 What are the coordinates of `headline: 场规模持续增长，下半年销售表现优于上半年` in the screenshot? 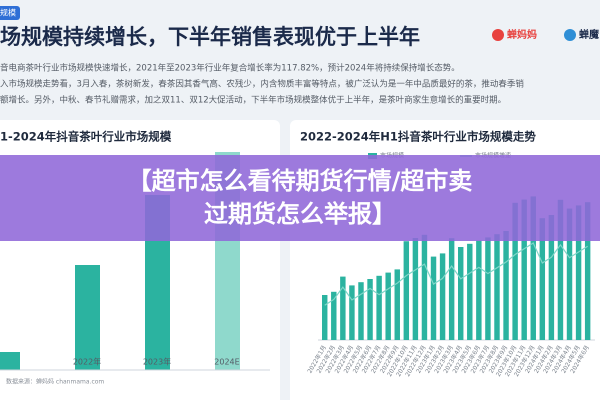 It's located at (210, 37).